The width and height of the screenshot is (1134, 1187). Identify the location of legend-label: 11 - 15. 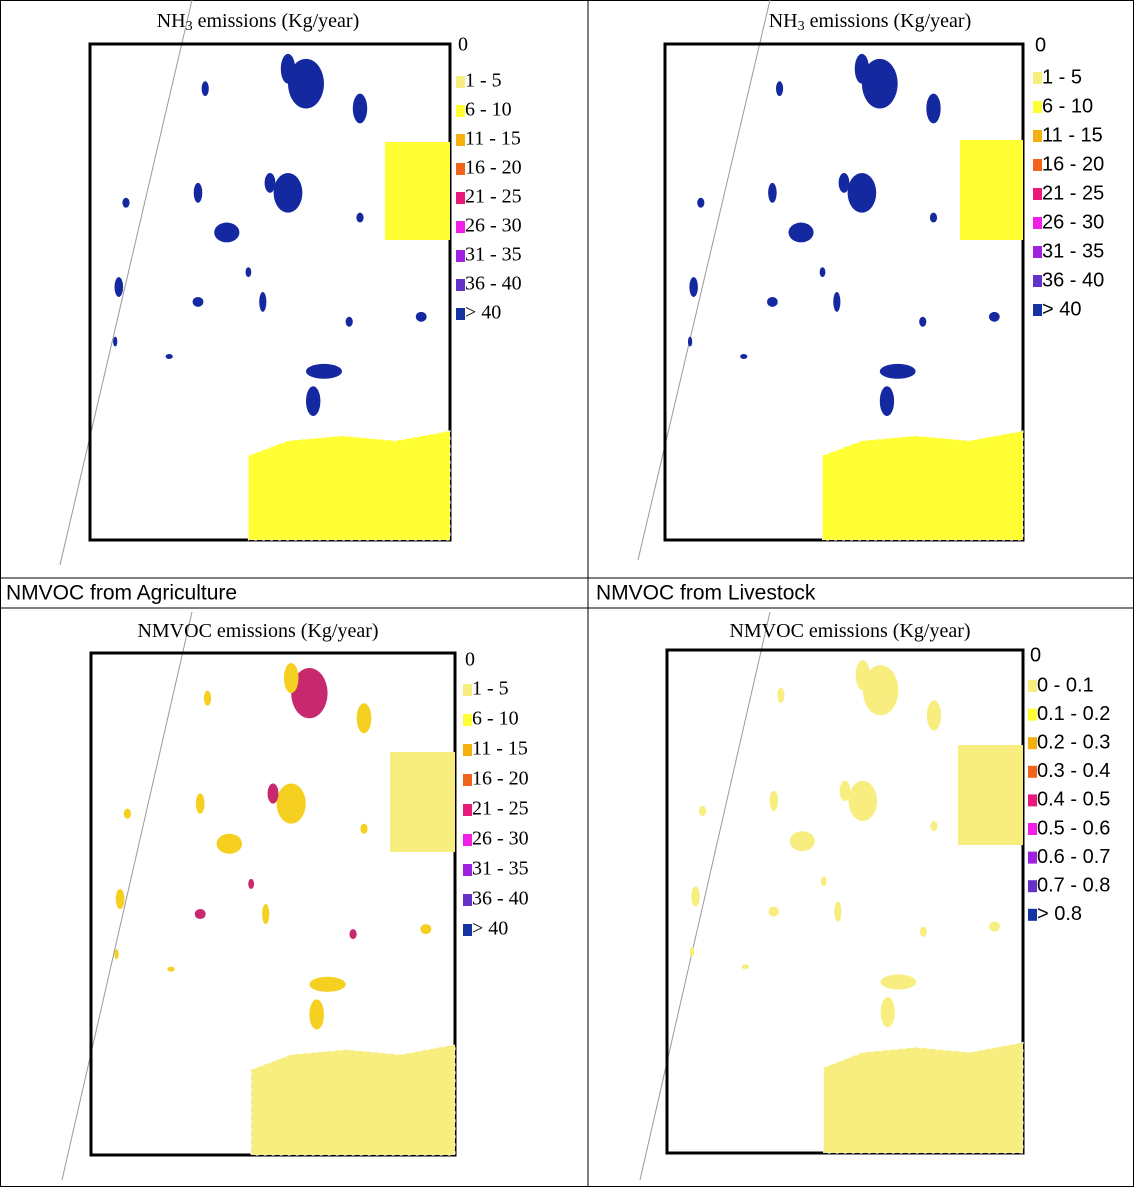
(1072, 135).